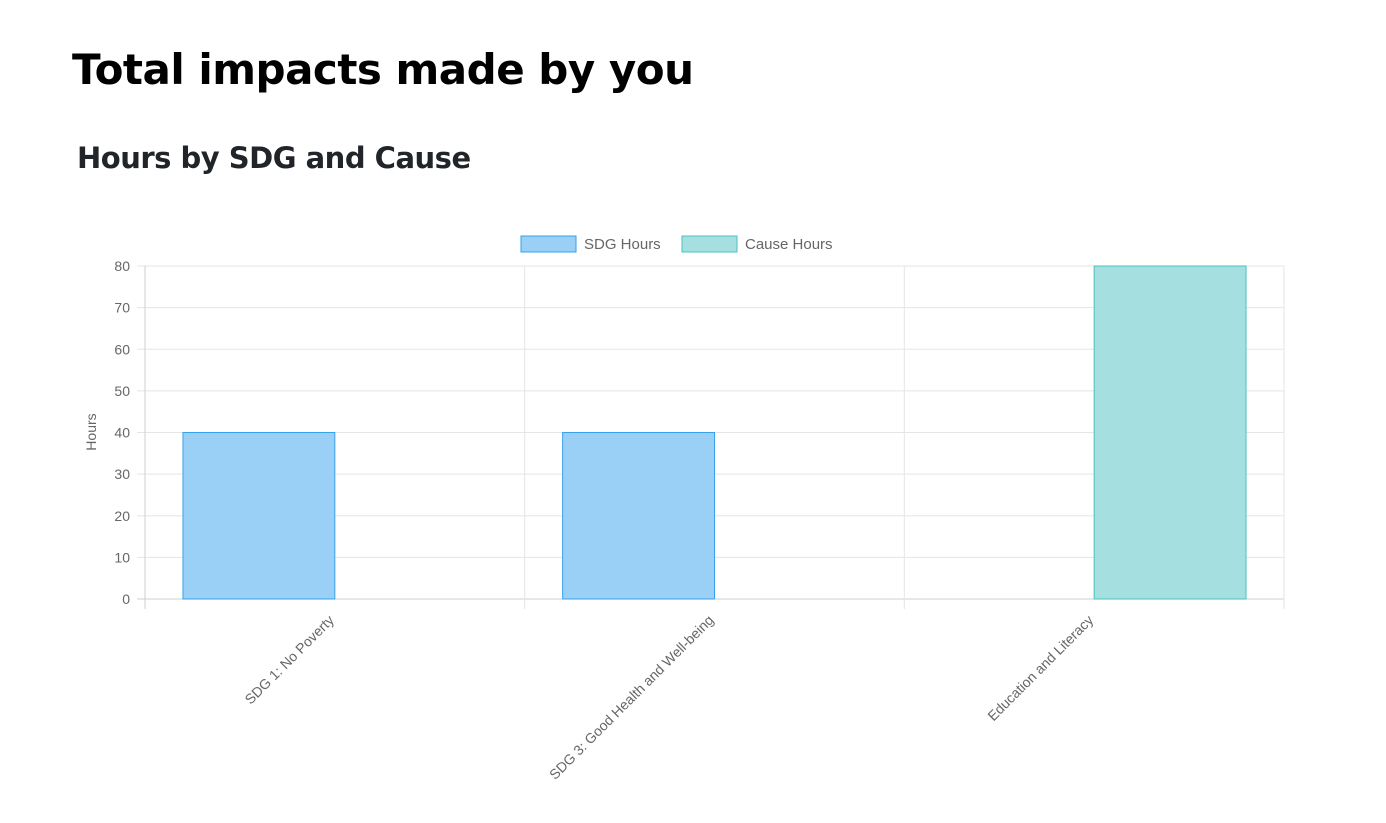 The height and width of the screenshot is (823, 1386). Describe the element at coordinates (274, 158) in the screenshot. I see `chart-title: Hours by SDG and Cause` at that location.